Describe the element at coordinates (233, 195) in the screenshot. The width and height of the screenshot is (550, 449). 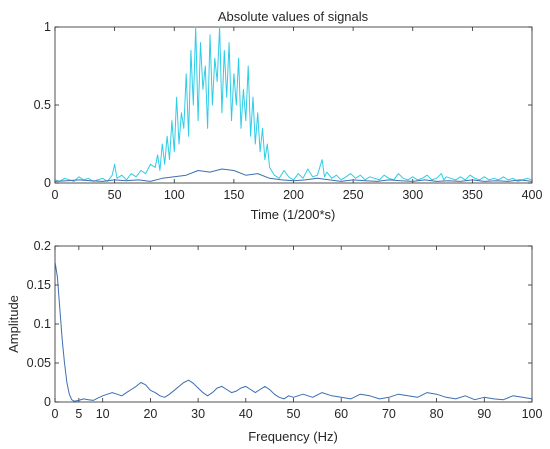
I see `top-x-tick-label: 150` at that location.